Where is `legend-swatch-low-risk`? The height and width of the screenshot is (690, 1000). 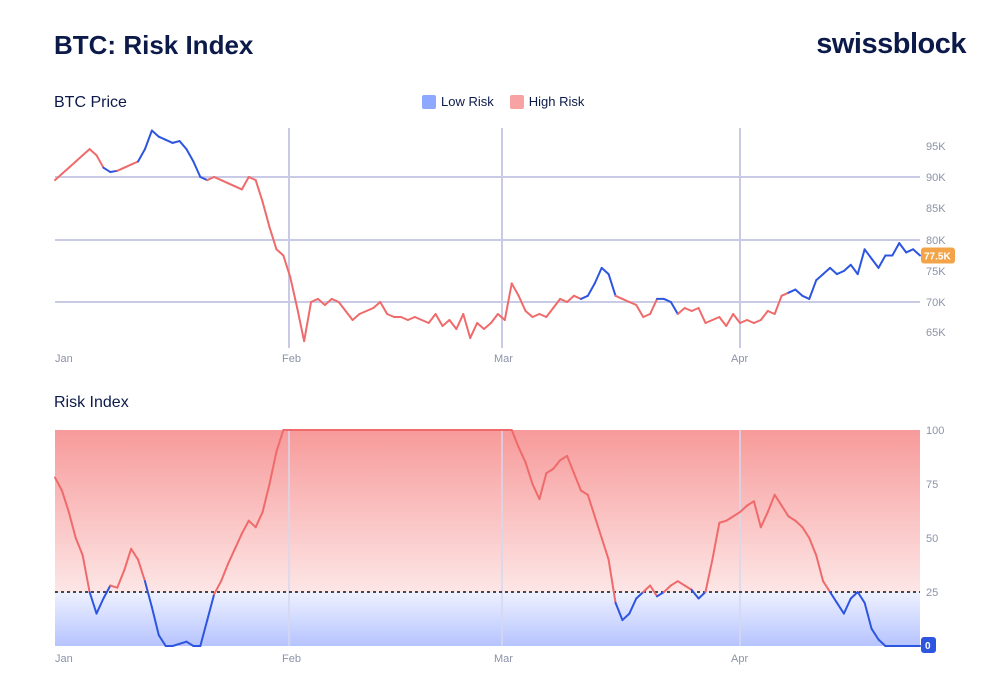
legend-swatch-low-risk is located at coordinates (429, 101).